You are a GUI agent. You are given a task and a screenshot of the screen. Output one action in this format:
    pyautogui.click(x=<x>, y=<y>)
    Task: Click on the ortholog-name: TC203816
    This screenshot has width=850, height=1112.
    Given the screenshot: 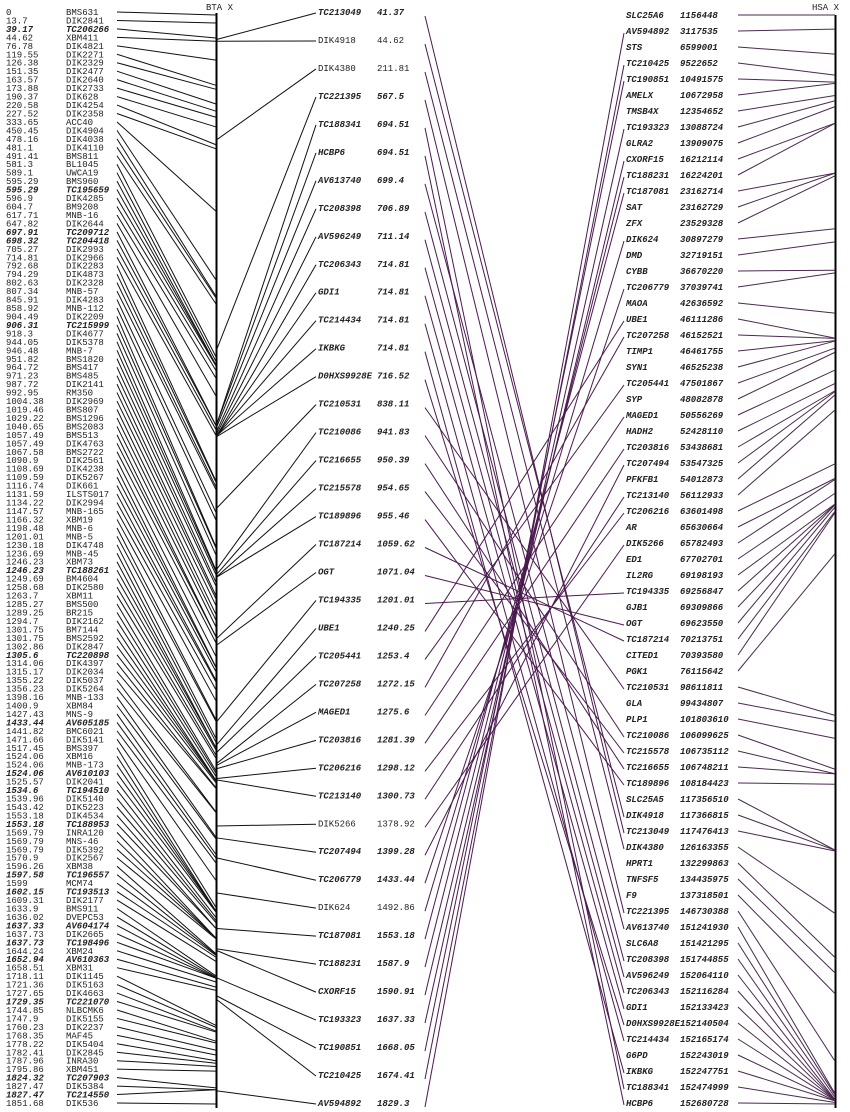 What is the action you would take?
    pyautogui.click(x=340, y=740)
    